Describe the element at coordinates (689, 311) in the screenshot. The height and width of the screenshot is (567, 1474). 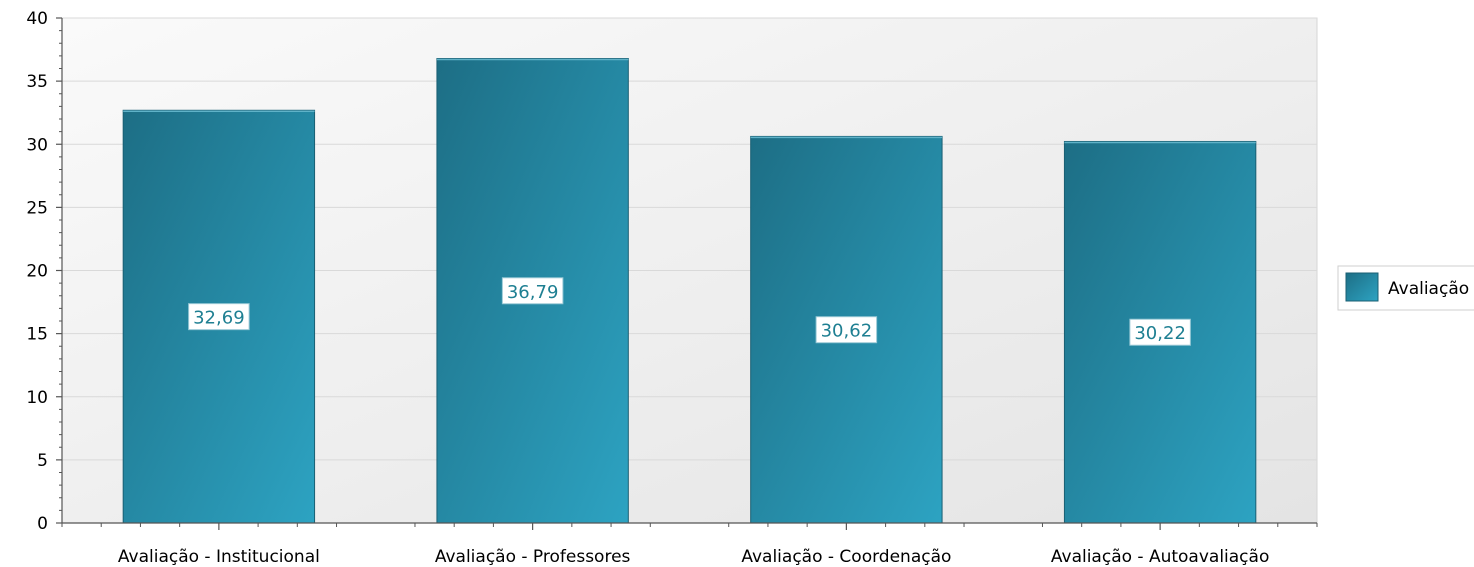
I see `data-labels: 32,69 36,79 30,62 30,22` at that location.